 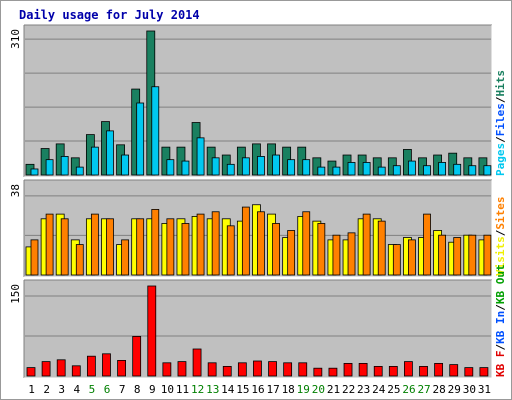 What do you see at coordinates (500, 284) in the screenshot?
I see `legend-entry: KB Out` at bounding box center [500, 284].